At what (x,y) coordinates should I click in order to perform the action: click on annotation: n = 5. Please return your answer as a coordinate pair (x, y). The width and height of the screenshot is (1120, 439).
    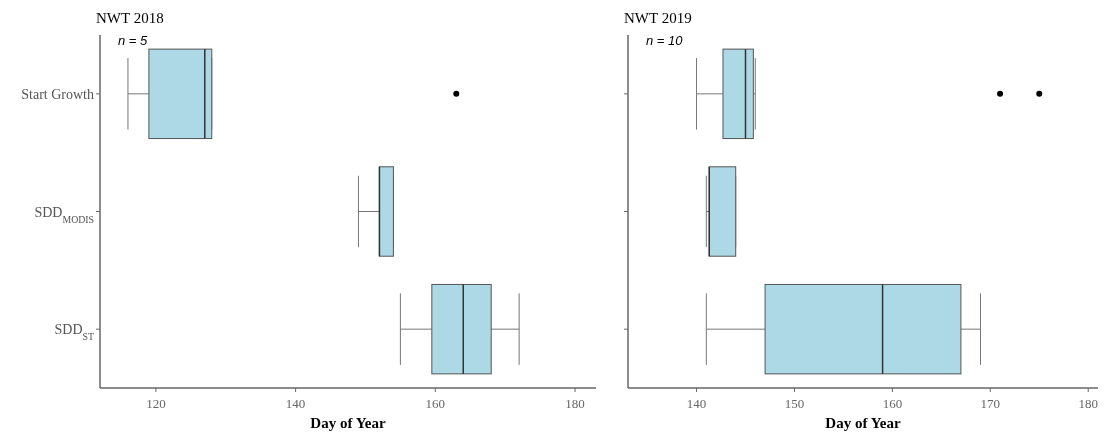
    Looking at the image, I should click on (133, 40).